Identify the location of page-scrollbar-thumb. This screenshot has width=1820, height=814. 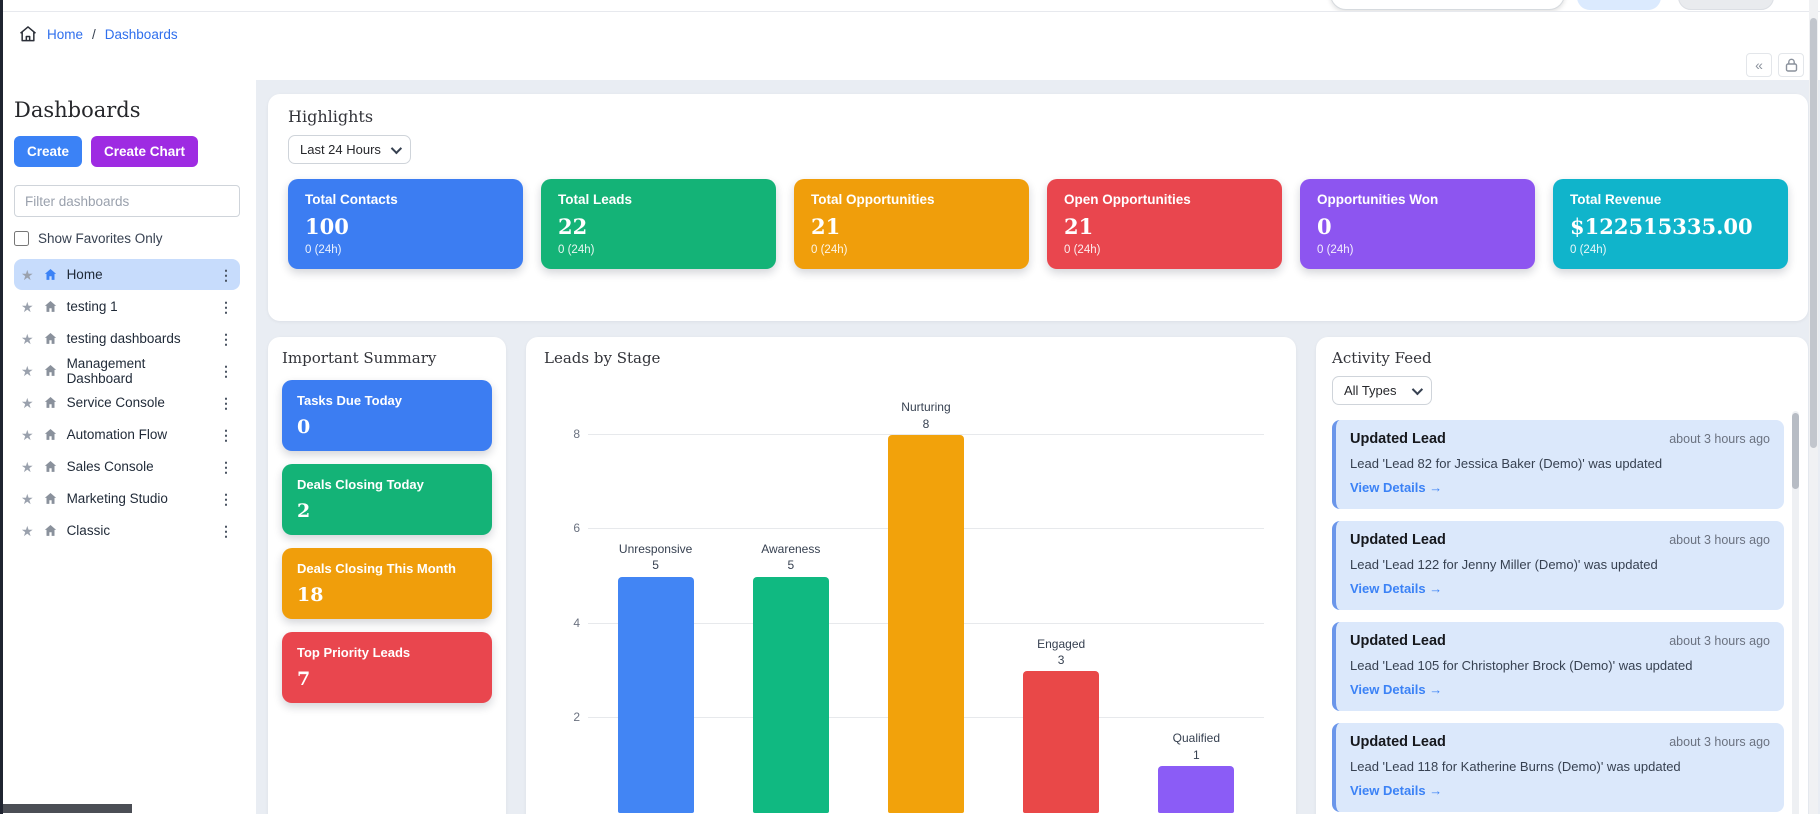
(1813, 233).